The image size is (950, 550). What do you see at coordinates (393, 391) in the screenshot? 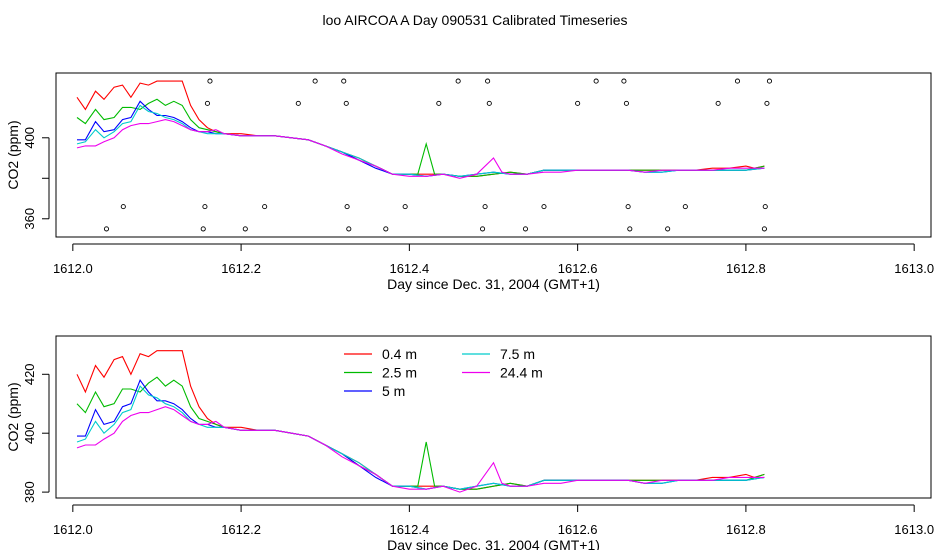
I see `legend-label: 5 m` at bounding box center [393, 391].